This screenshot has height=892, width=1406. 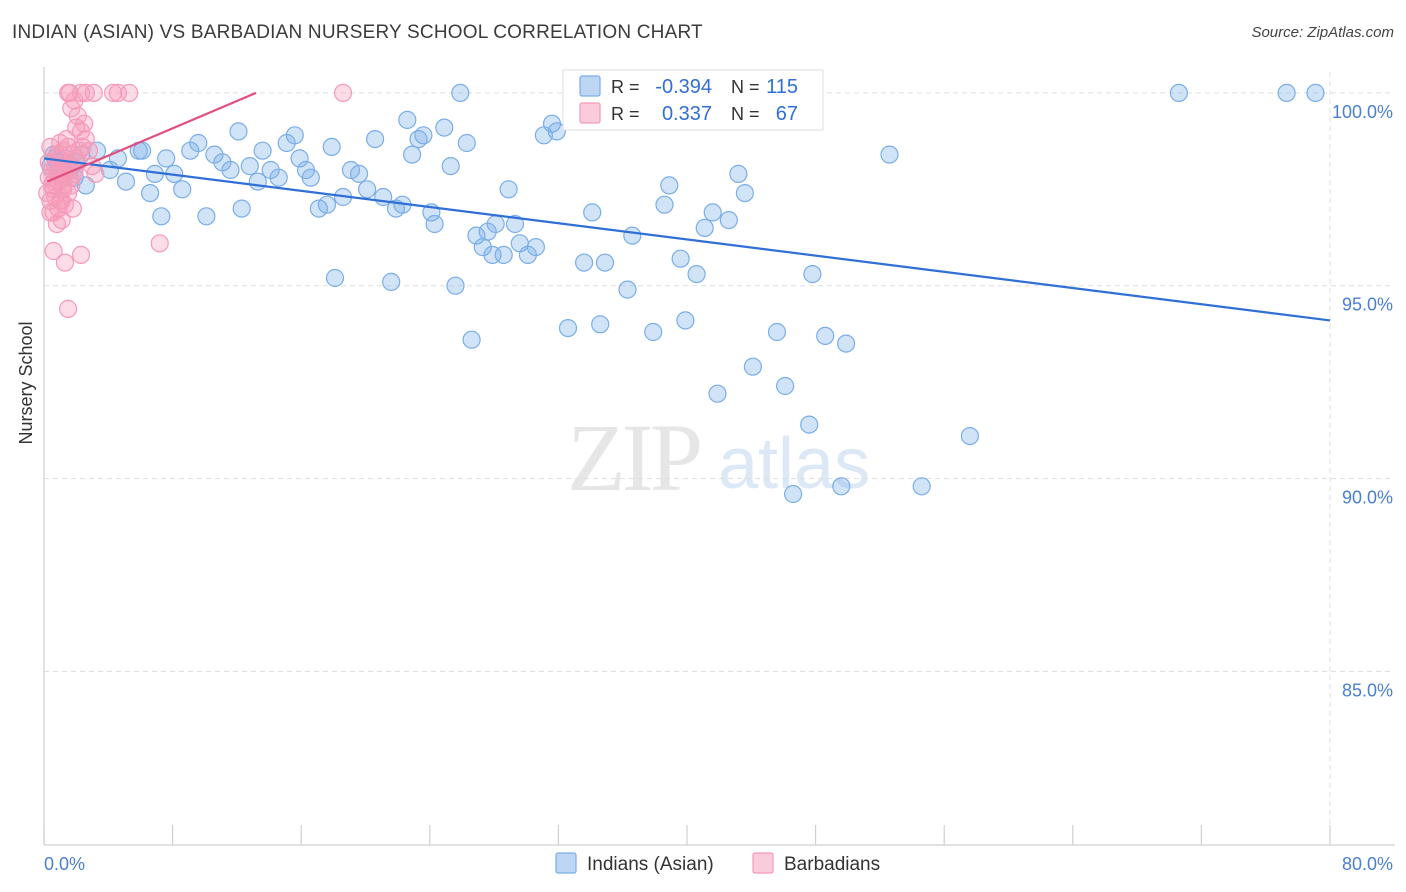 I want to click on x-tick-label: 0.0%, so click(x=64, y=864).